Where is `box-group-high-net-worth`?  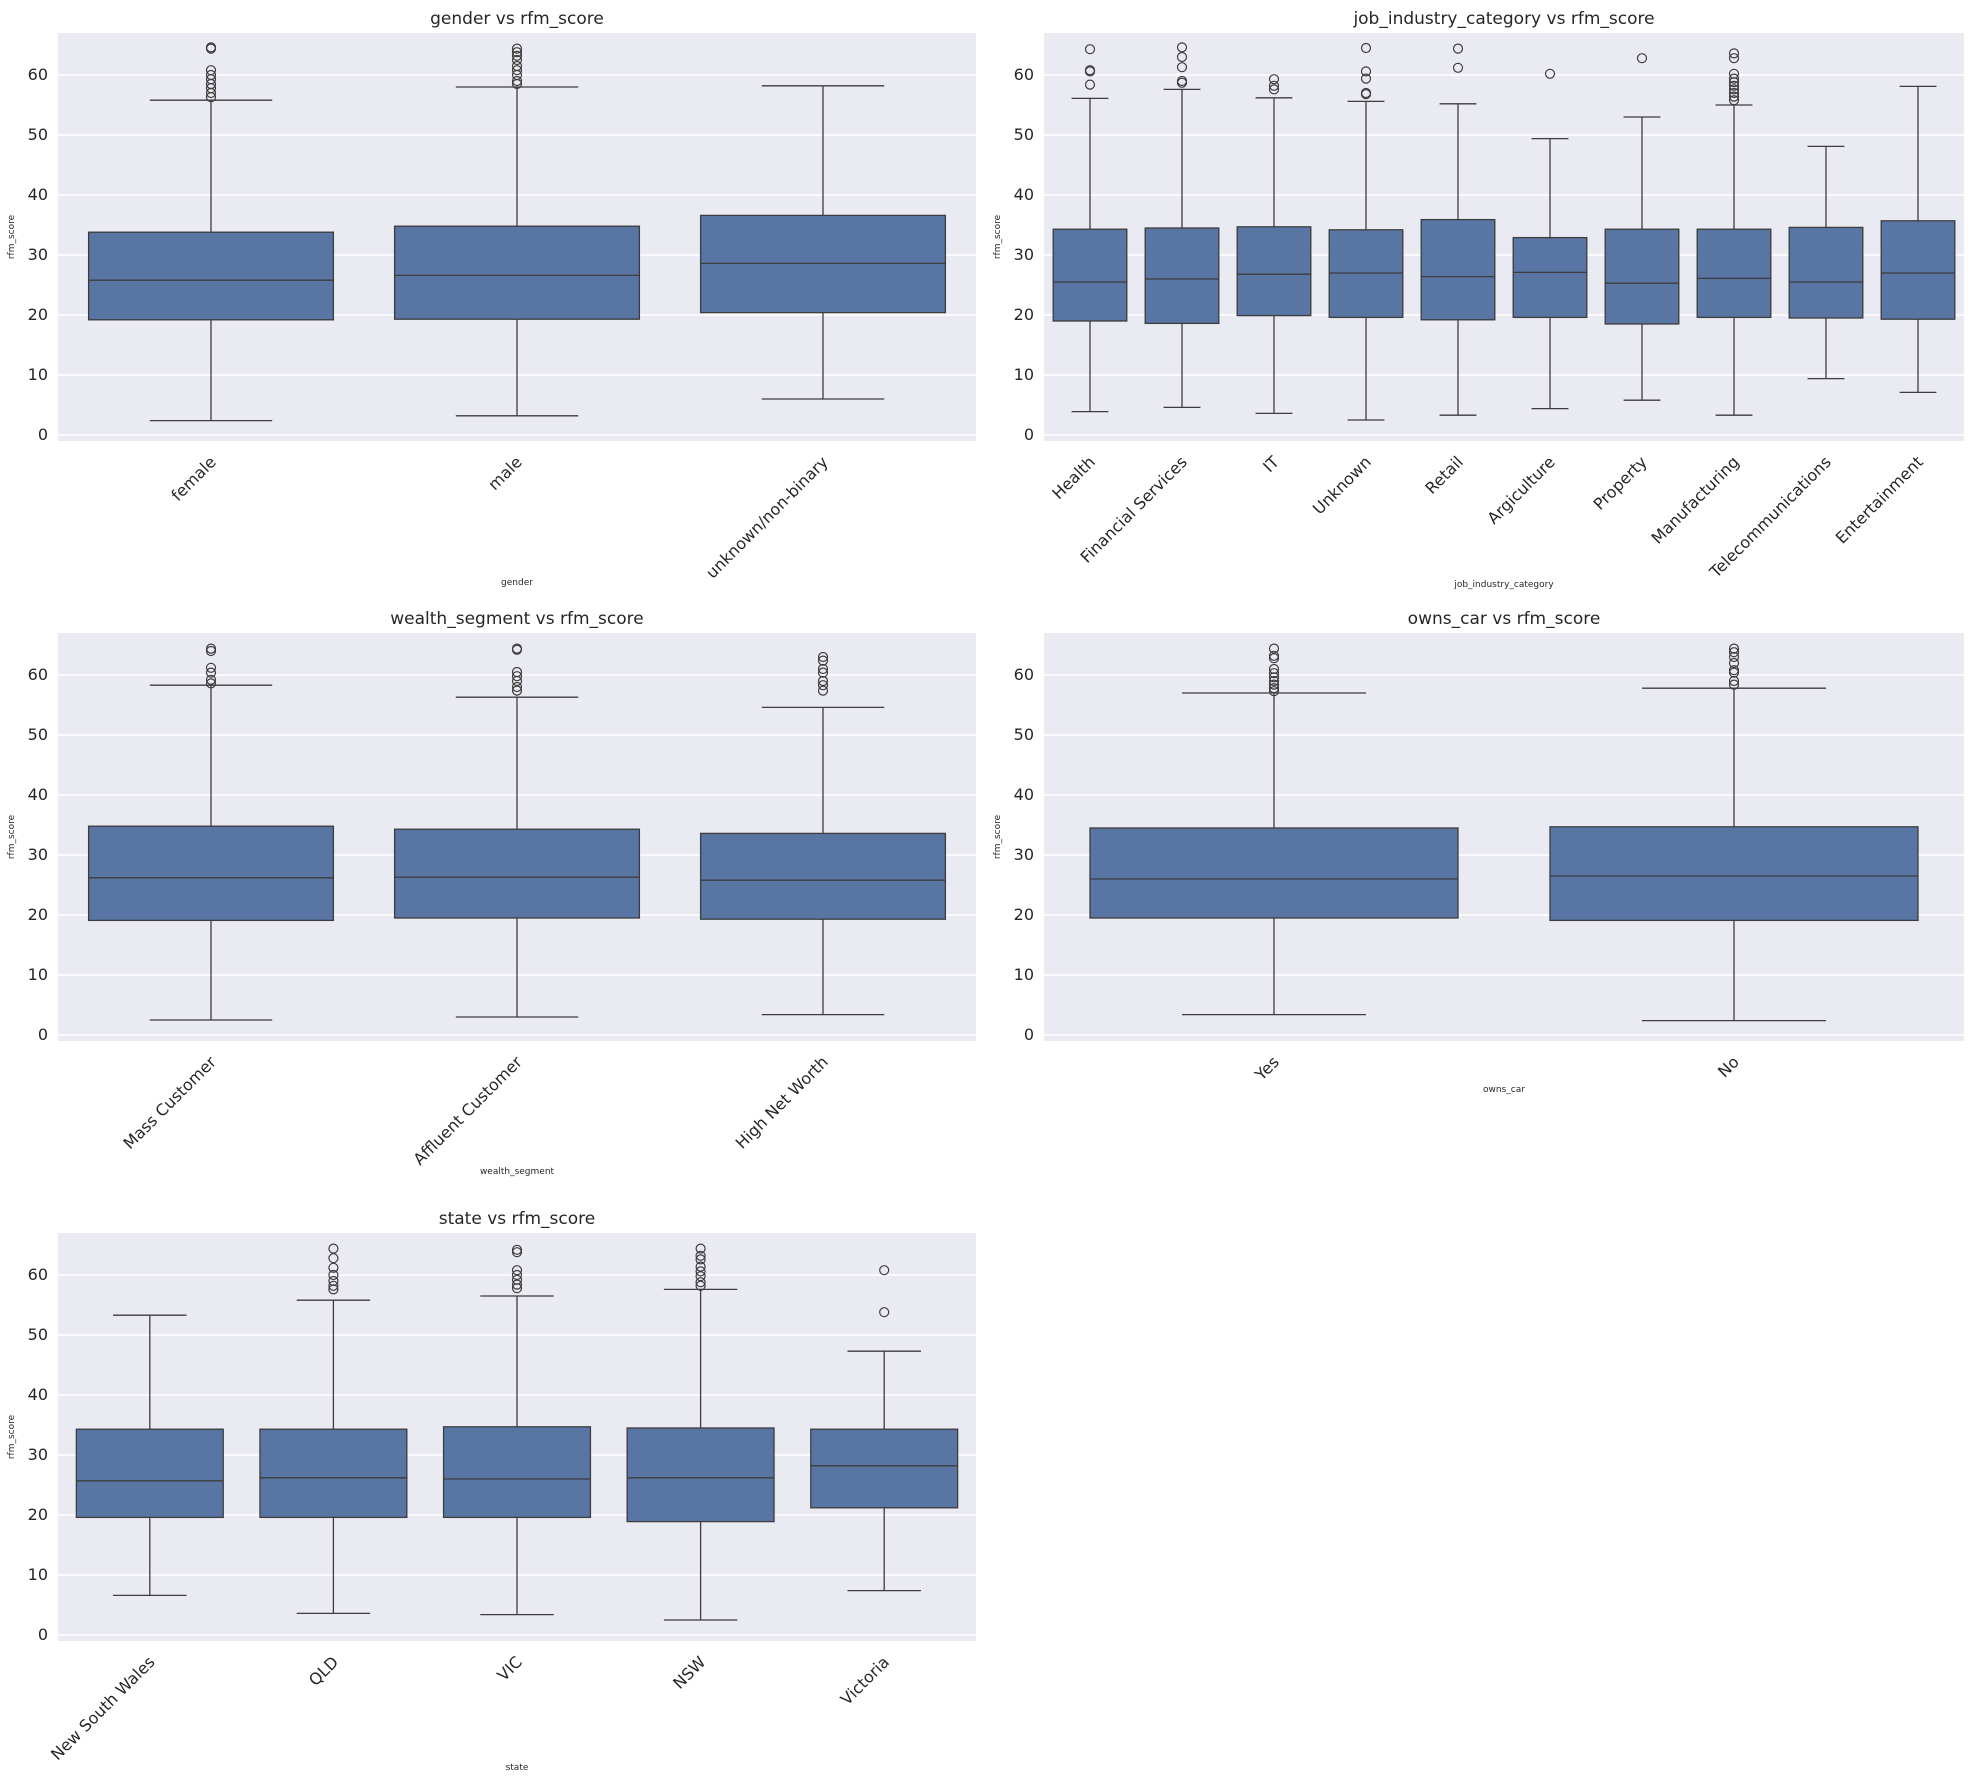 box-group-high-net-worth is located at coordinates (823, 833).